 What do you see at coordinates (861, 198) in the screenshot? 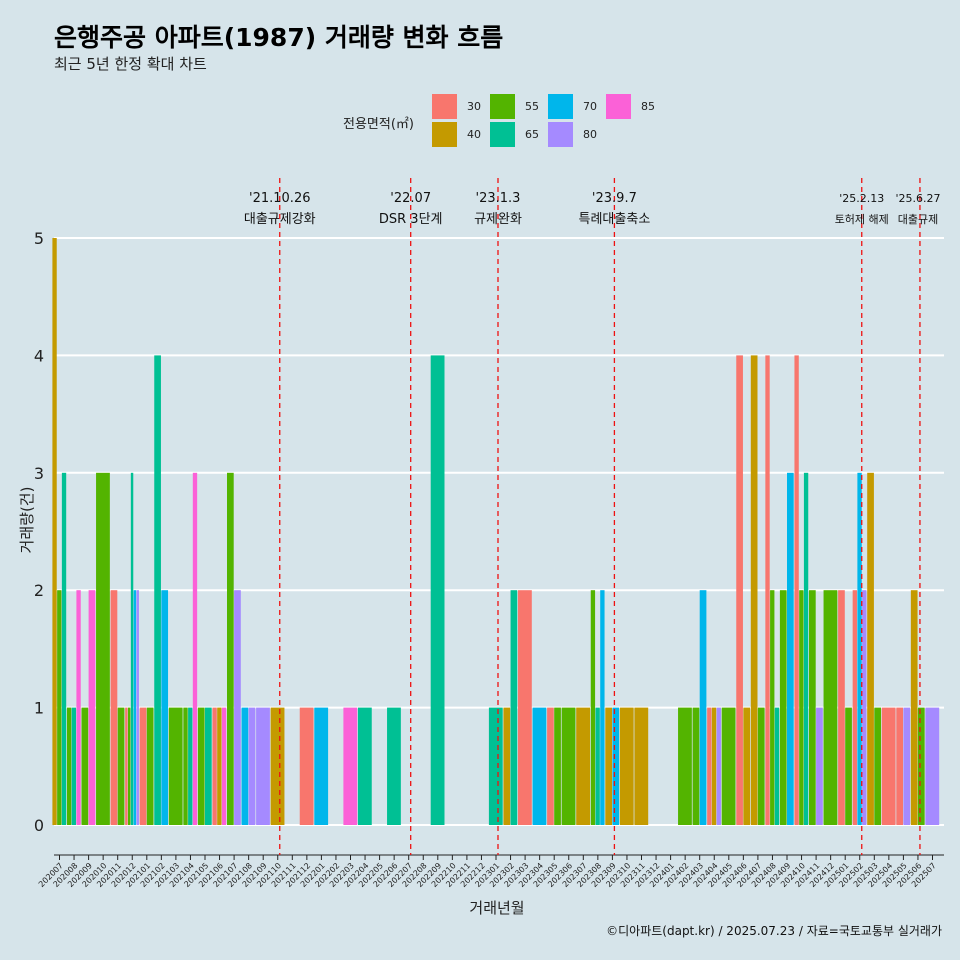
I see `event-date: '25.2.13` at bounding box center [861, 198].